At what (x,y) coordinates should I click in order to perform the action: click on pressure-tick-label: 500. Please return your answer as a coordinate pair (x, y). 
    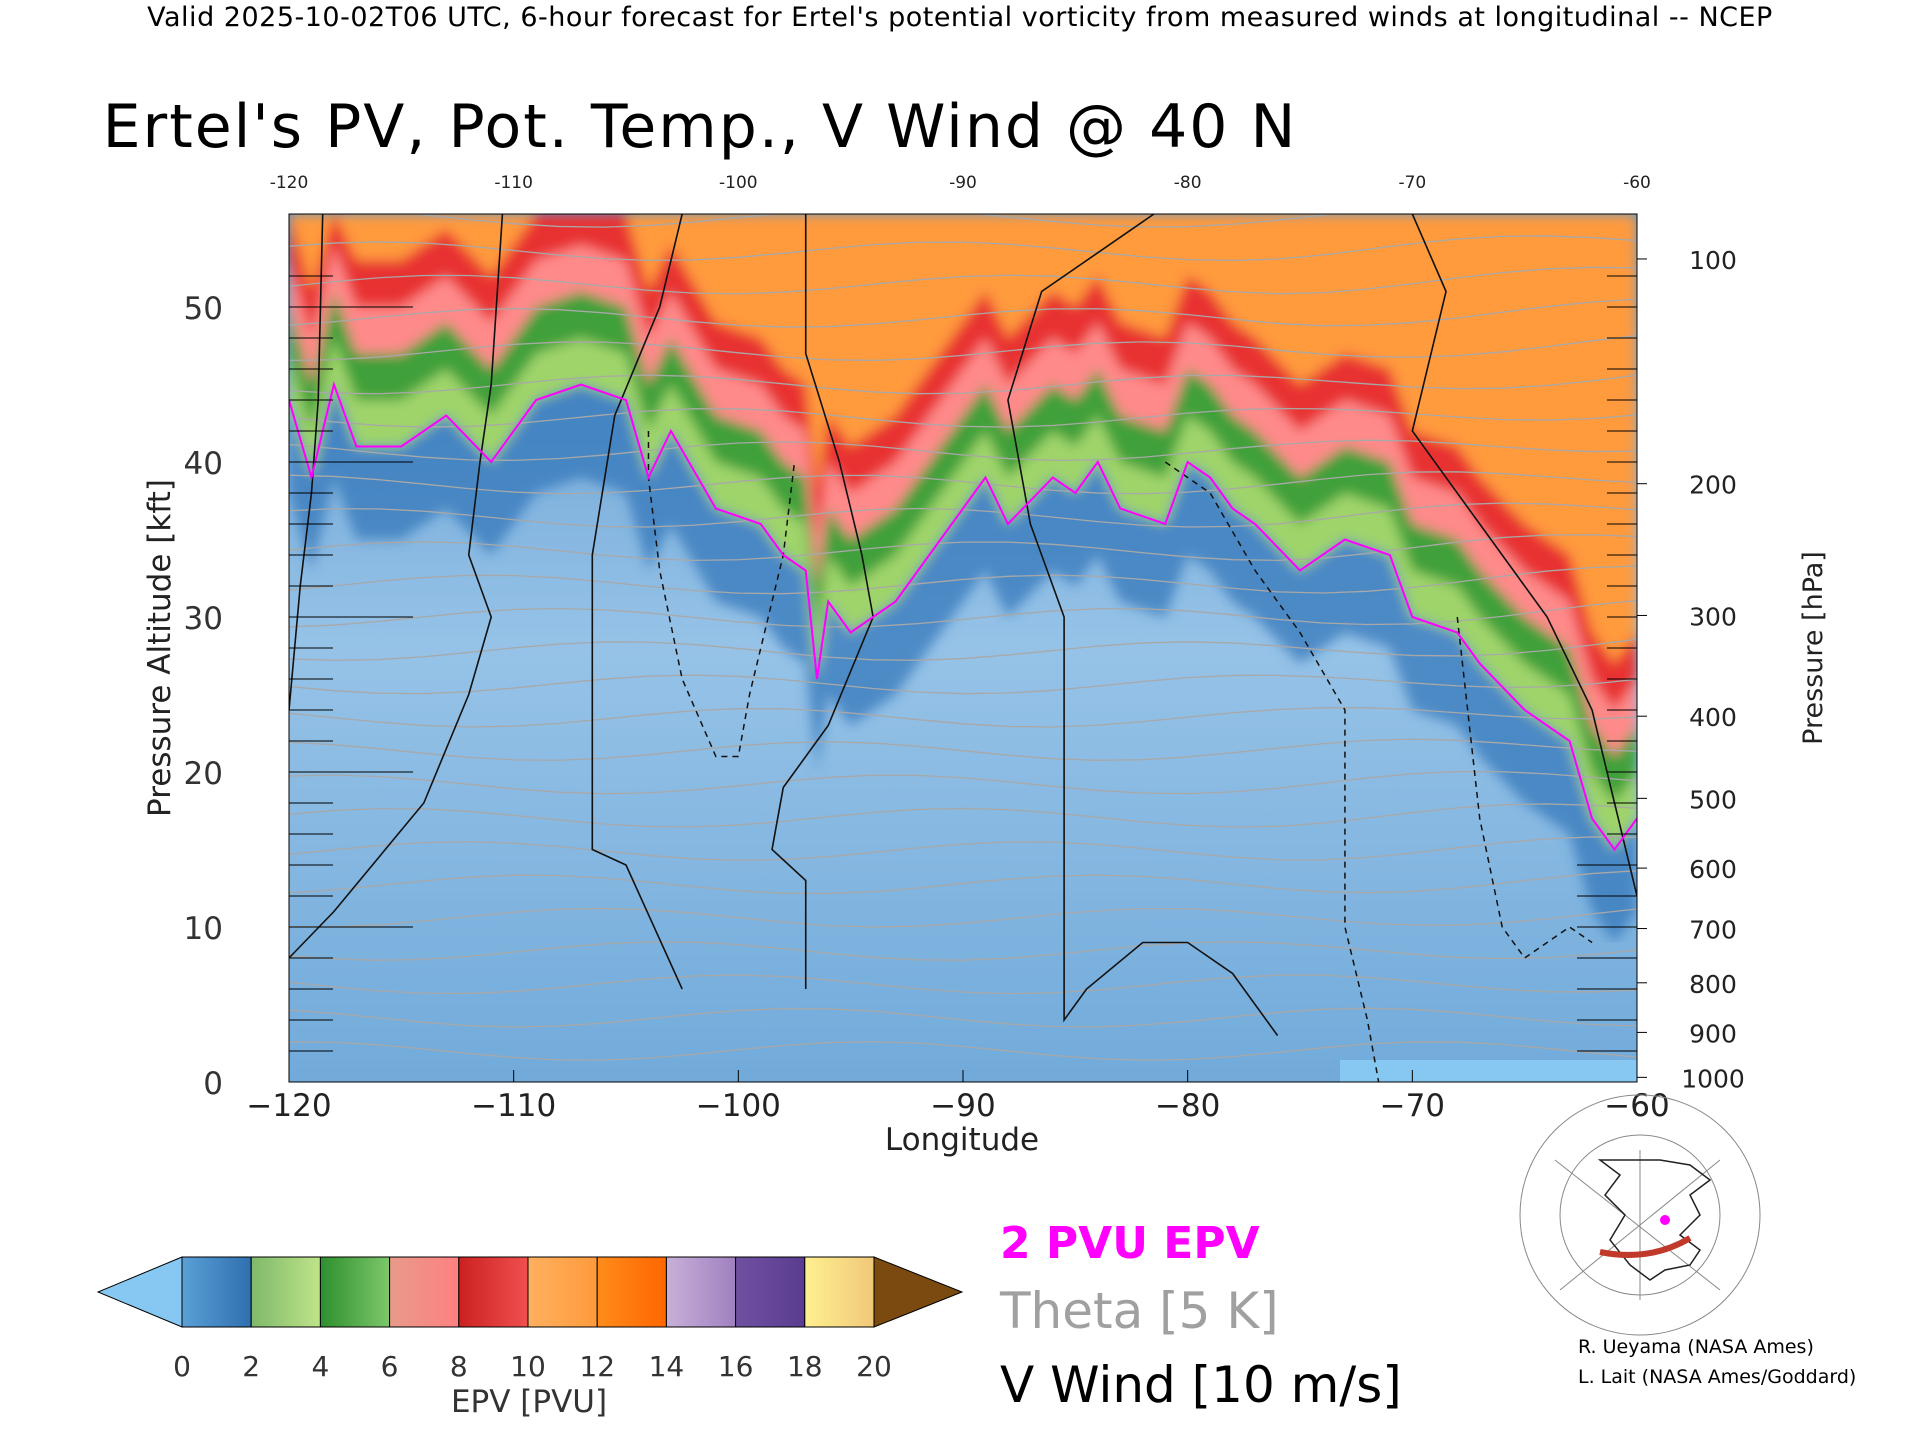
    Looking at the image, I should click on (1713, 799).